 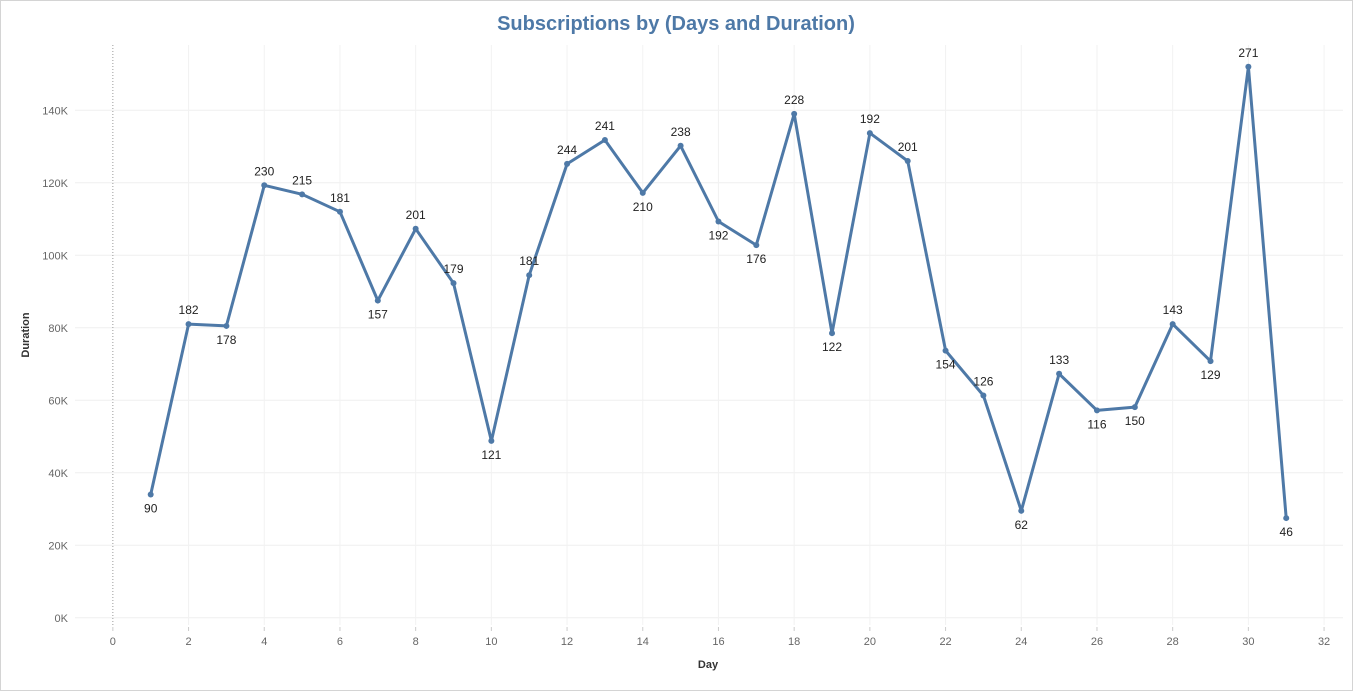 What do you see at coordinates (1173, 310) in the screenshot?
I see `data-label: 143` at bounding box center [1173, 310].